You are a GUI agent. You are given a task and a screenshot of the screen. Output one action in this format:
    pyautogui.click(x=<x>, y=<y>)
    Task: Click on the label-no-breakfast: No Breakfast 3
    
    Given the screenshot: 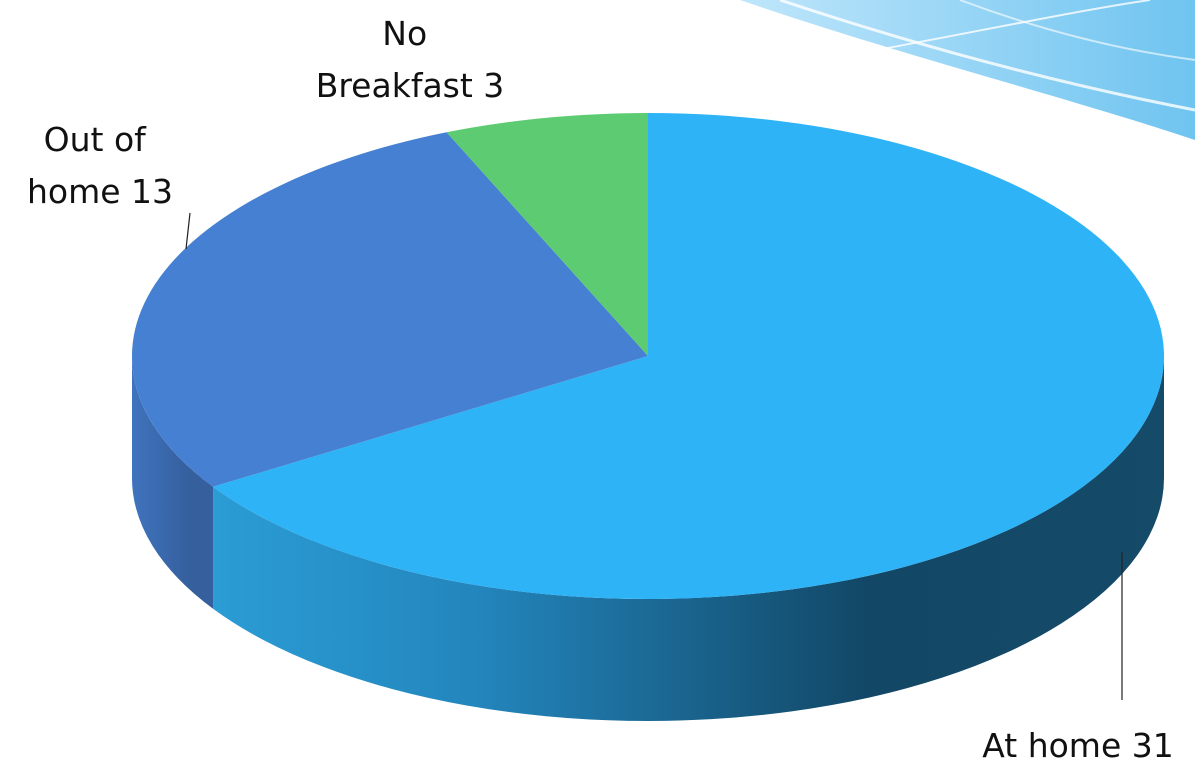 What is the action you would take?
    pyautogui.click(x=410, y=59)
    